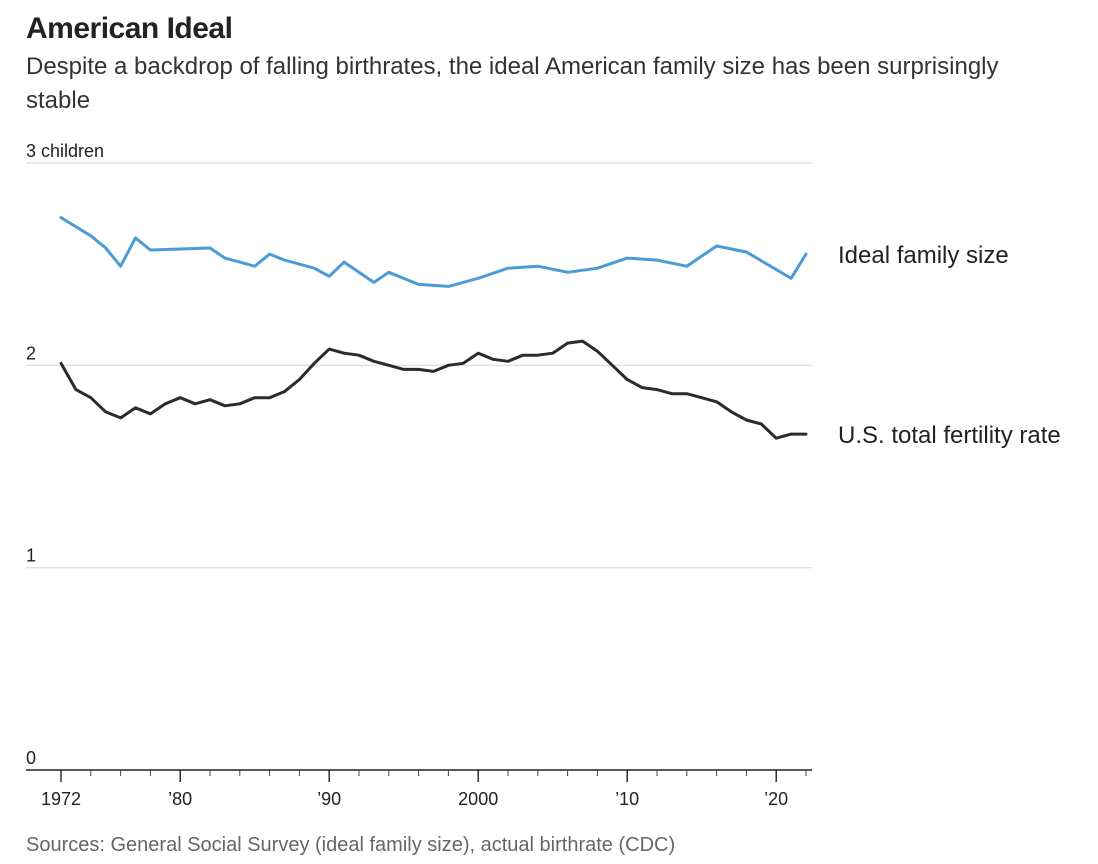  Describe the element at coordinates (65, 454) in the screenshot. I see `y-axis-tick-labels: 3 children 2 1 0` at that location.